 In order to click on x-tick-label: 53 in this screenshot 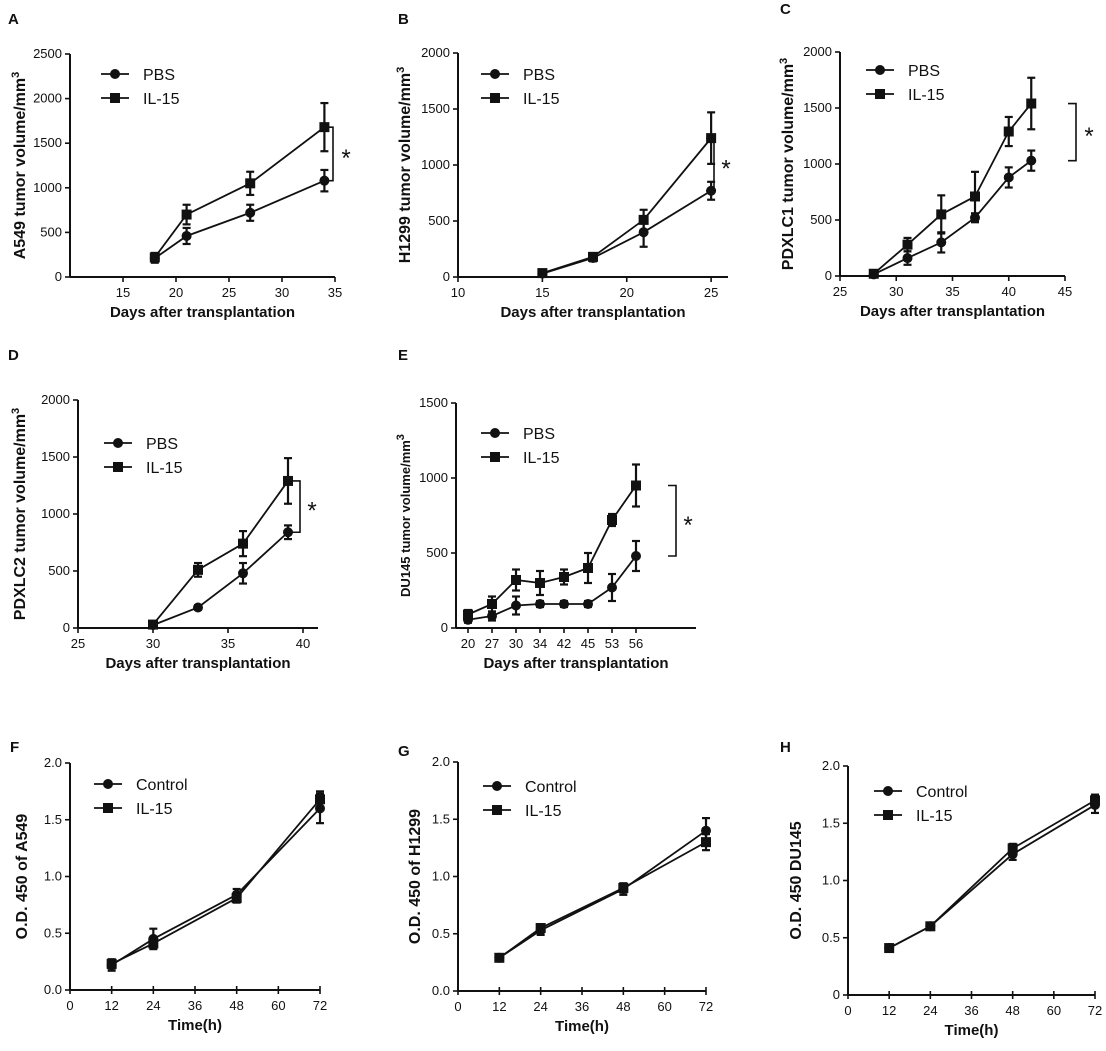, I will do `click(612, 643)`.